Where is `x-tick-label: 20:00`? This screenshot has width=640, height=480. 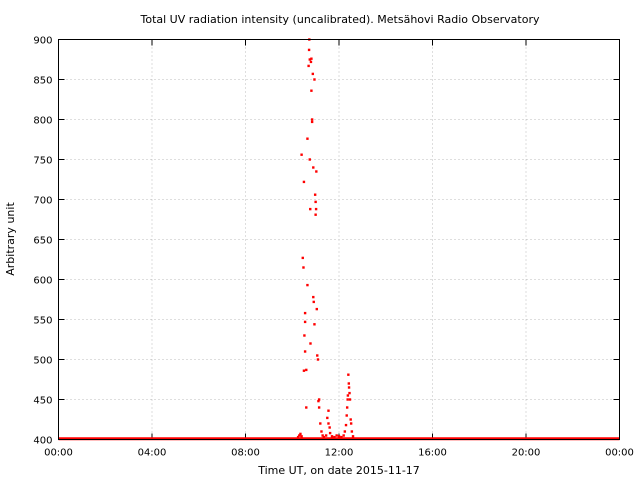 x-tick-label: 20:00 is located at coordinates (526, 453).